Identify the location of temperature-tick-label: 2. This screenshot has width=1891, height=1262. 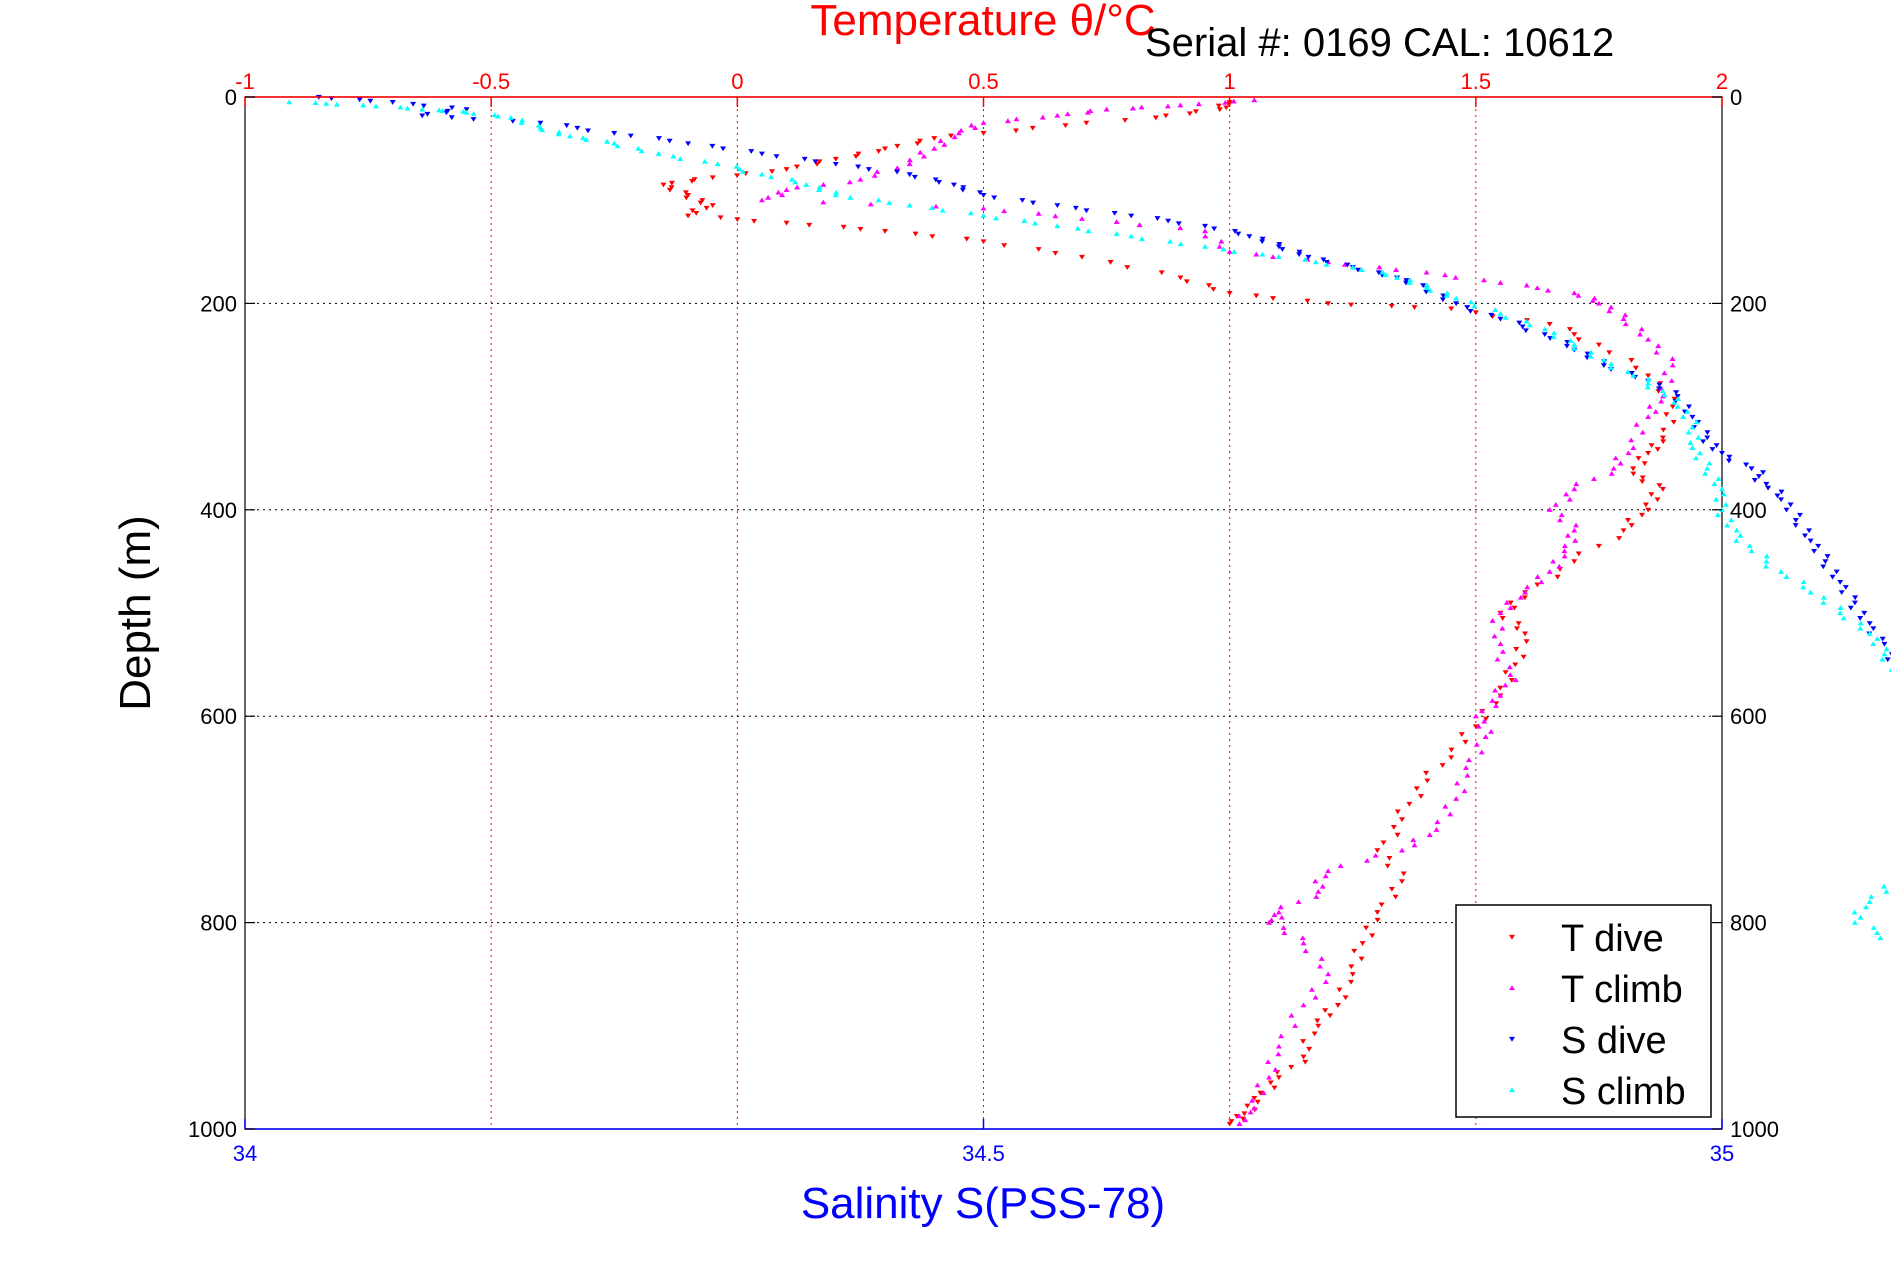
(1722, 81).